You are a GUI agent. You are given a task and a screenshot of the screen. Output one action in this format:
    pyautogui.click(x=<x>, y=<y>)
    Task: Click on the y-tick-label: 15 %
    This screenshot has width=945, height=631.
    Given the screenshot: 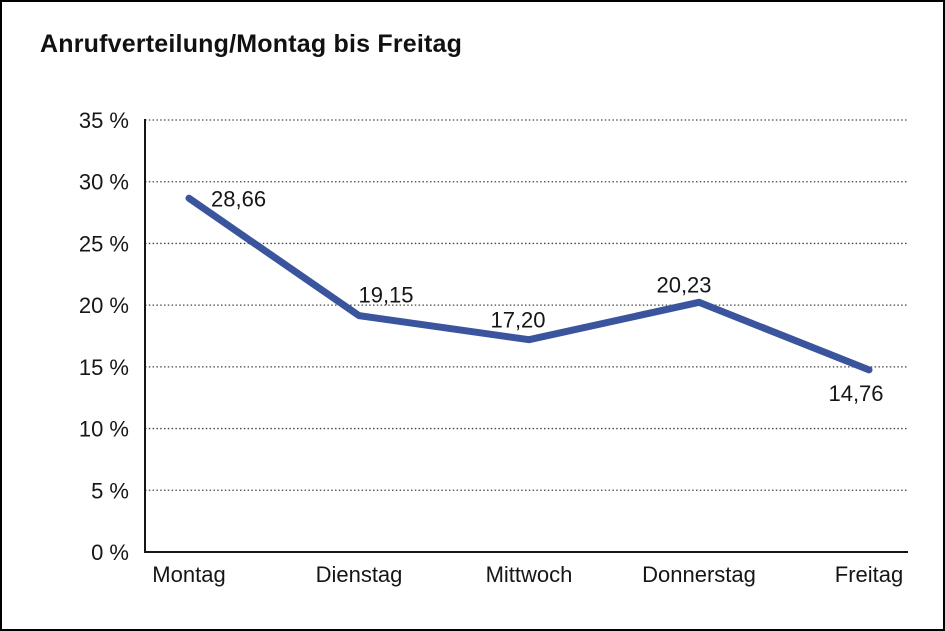 What is the action you would take?
    pyautogui.click(x=104, y=367)
    